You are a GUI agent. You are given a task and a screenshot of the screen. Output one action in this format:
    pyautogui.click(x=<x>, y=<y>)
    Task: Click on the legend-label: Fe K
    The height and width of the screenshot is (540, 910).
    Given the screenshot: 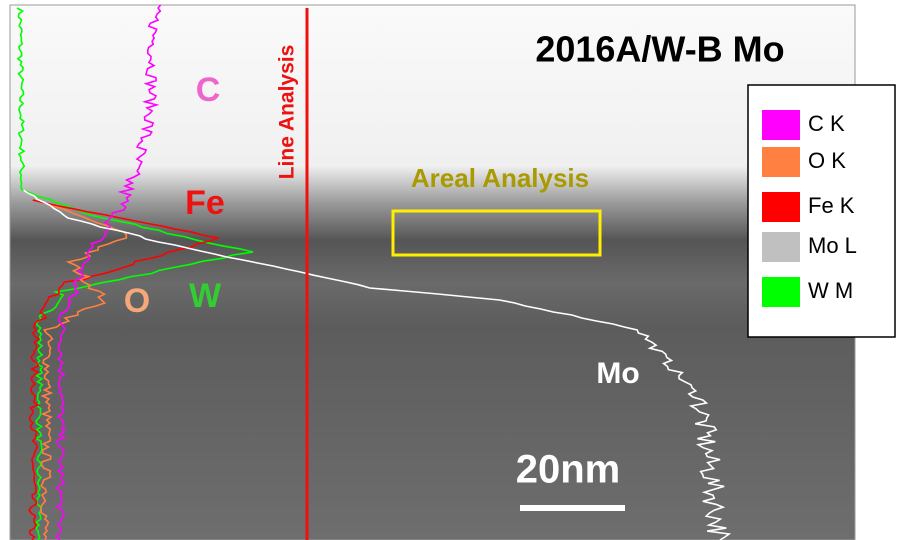 What is the action you would take?
    pyautogui.click(x=831, y=205)
    